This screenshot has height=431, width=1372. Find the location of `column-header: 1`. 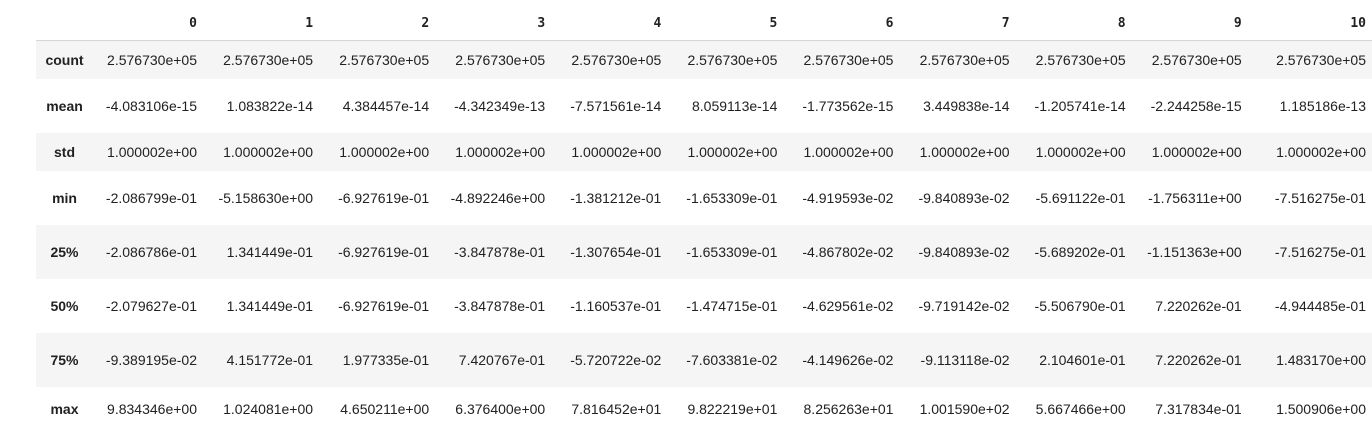

column-header: 1 is located at coordinates (261, 23).